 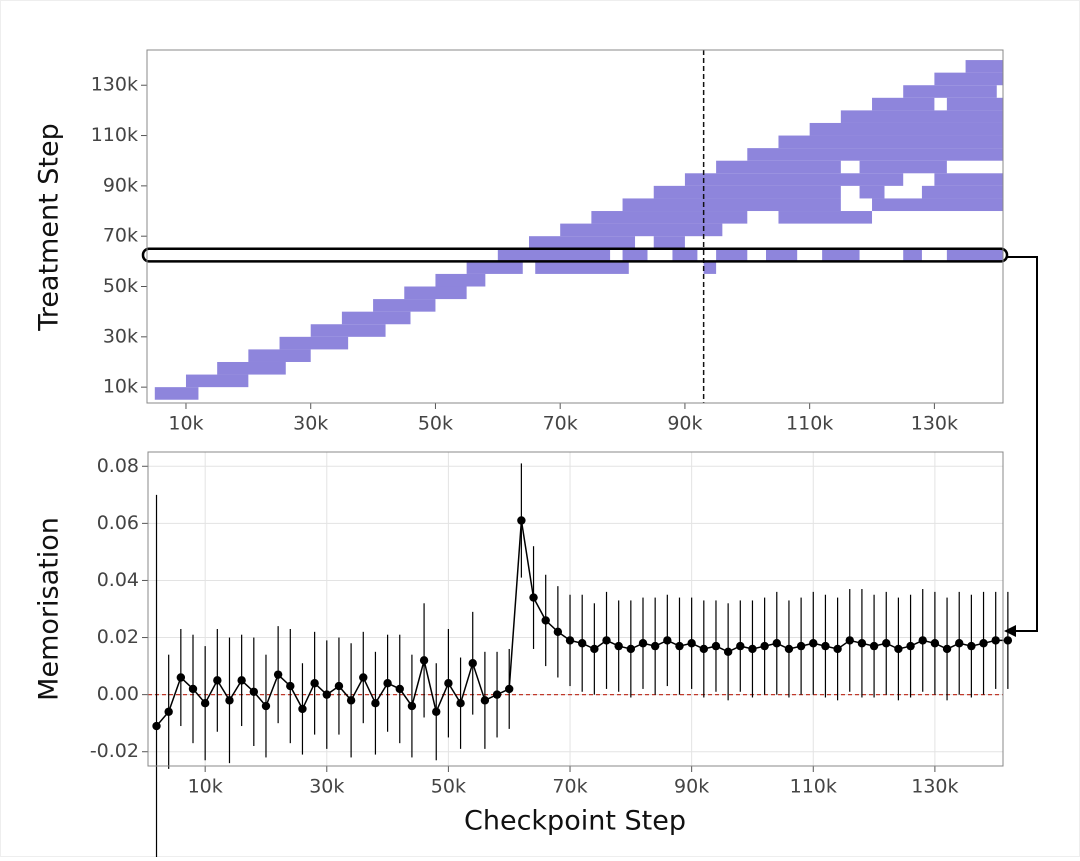 What do you see at coordinates (49, 609) in the screenshot?
I see `y-axis-title: Memorisation` at bounding box center [49, 609].